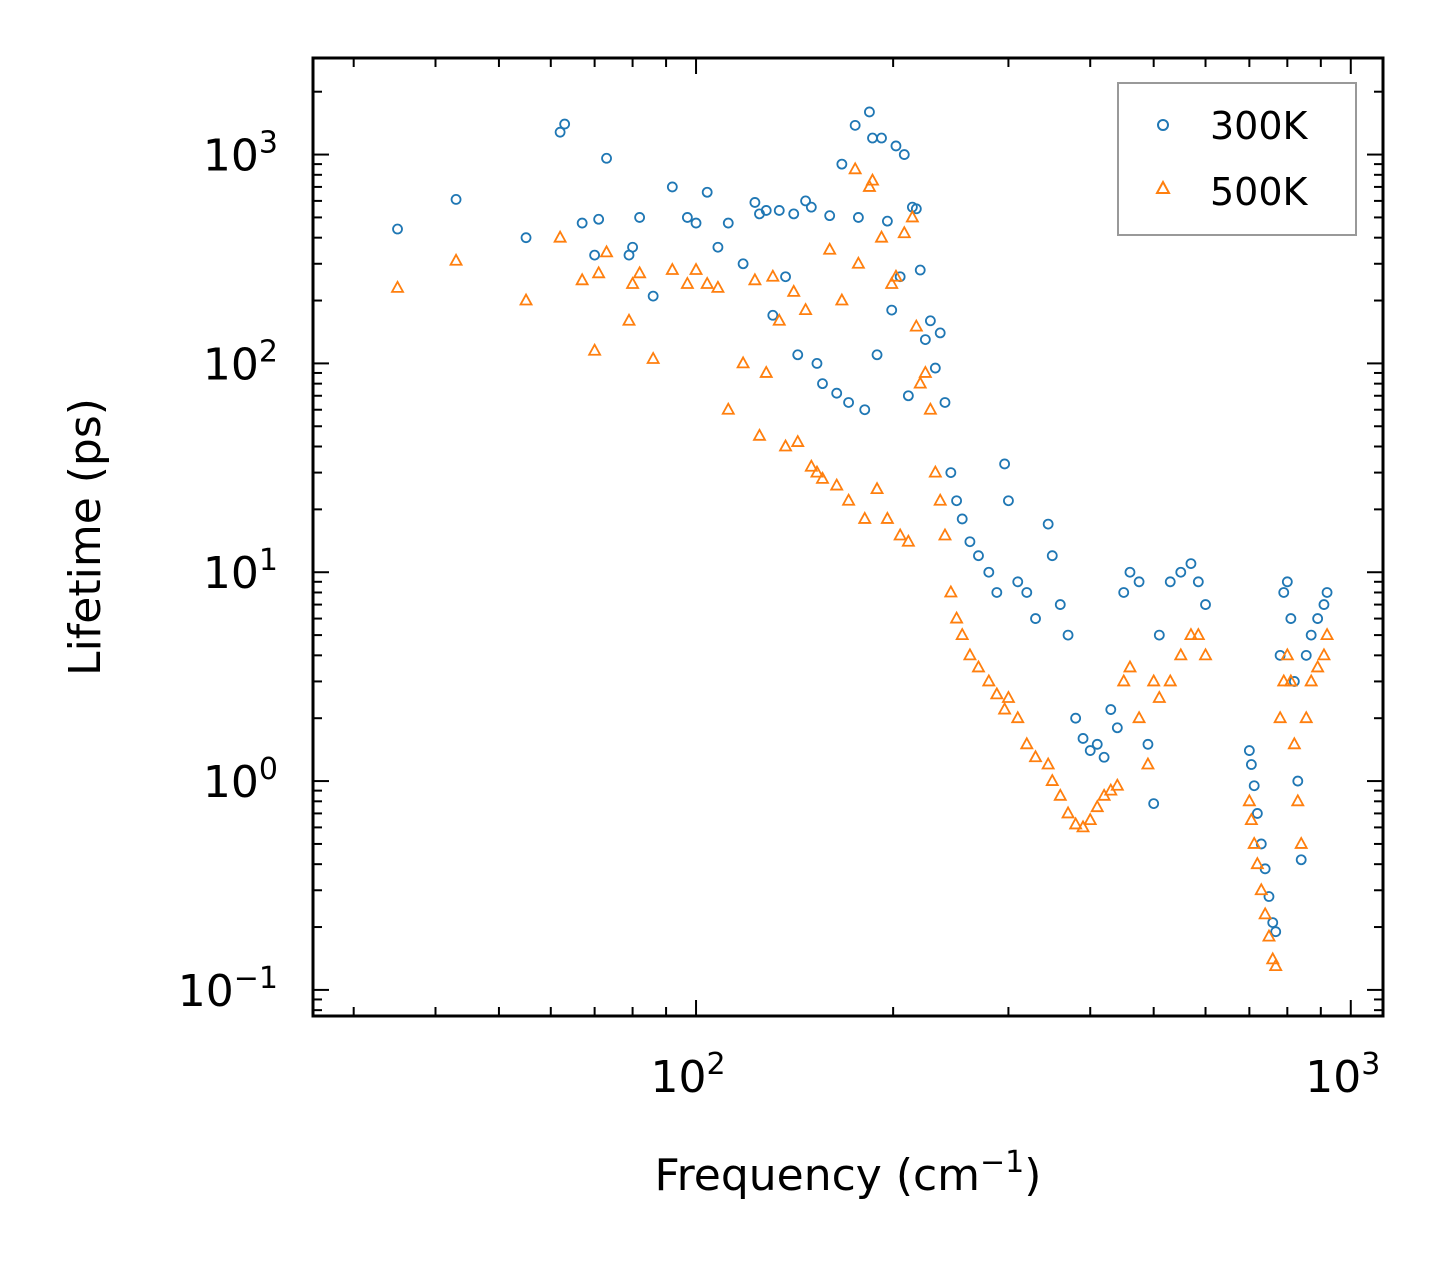 This screenshot has width=1450, height=1265. What do you see at coordinates (818, 1175) in the screenshot?
I see `x-axis-title-text: Frequency (cm` at bounding box center [818, 1175].